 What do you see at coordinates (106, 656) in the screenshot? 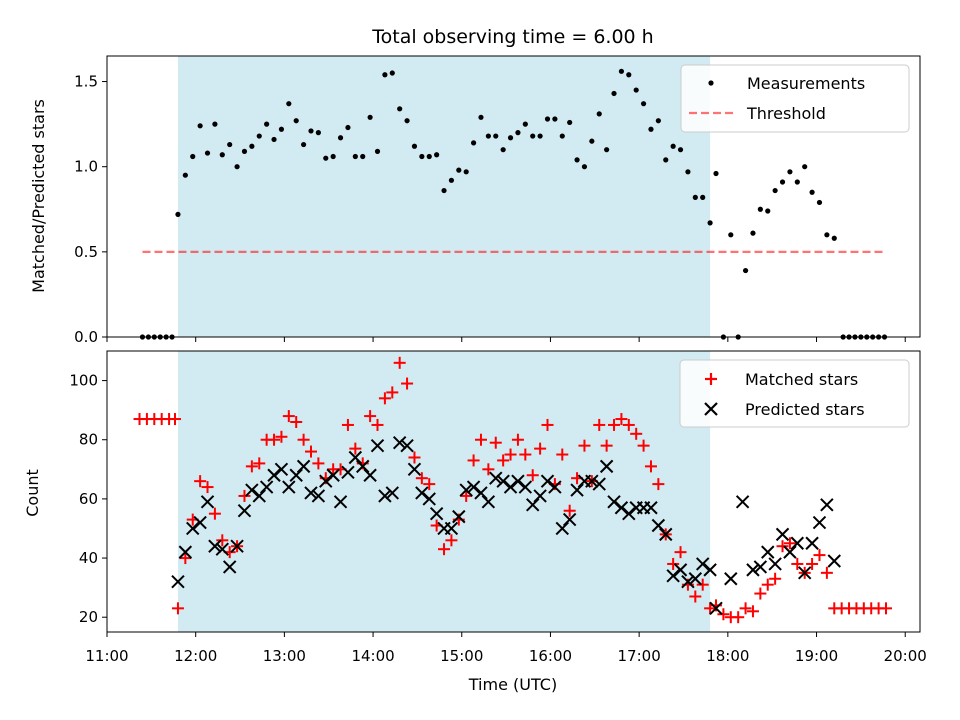
I see `x-tick-label: 11:00` at bounding box center [106, 656].